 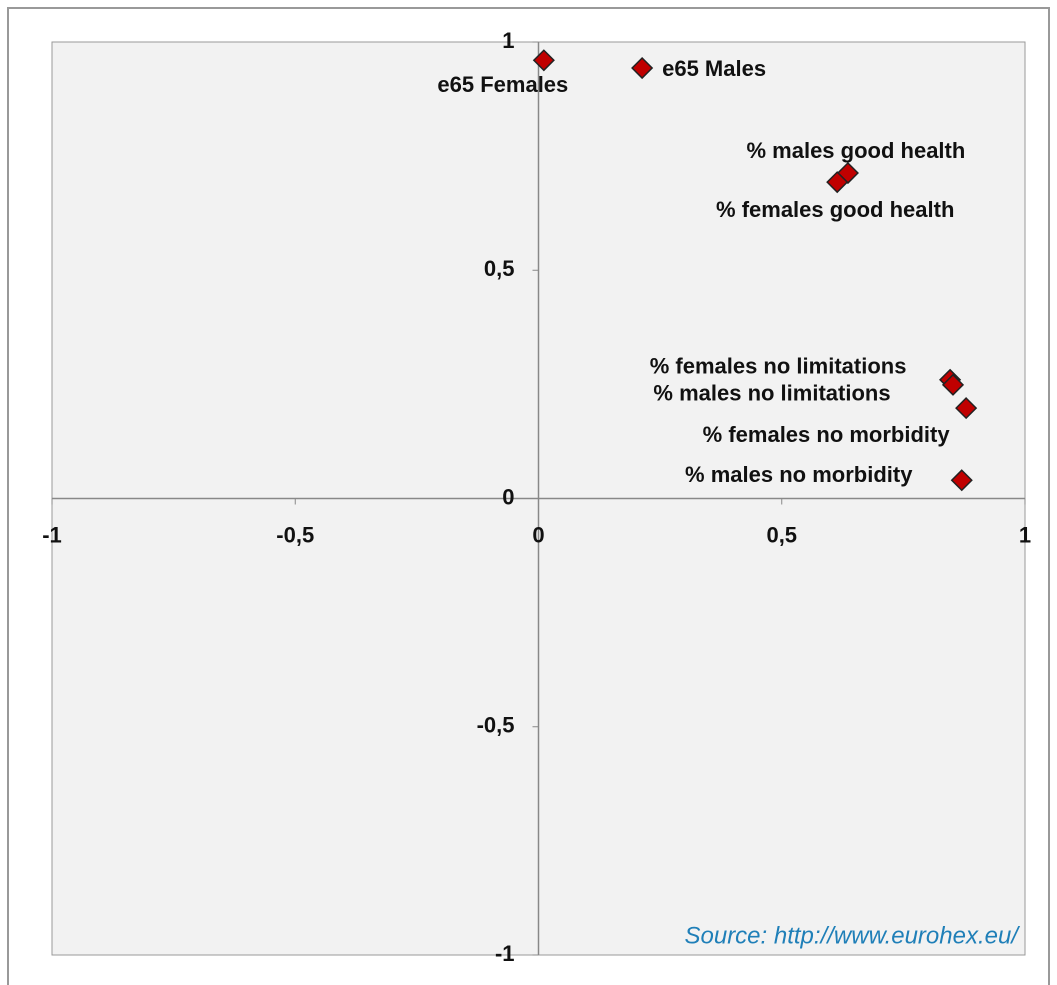 What do you see at coordinates (835, 209) in the screenshot?
I see `point-label: % females good health` at bounding box center [835, 209].